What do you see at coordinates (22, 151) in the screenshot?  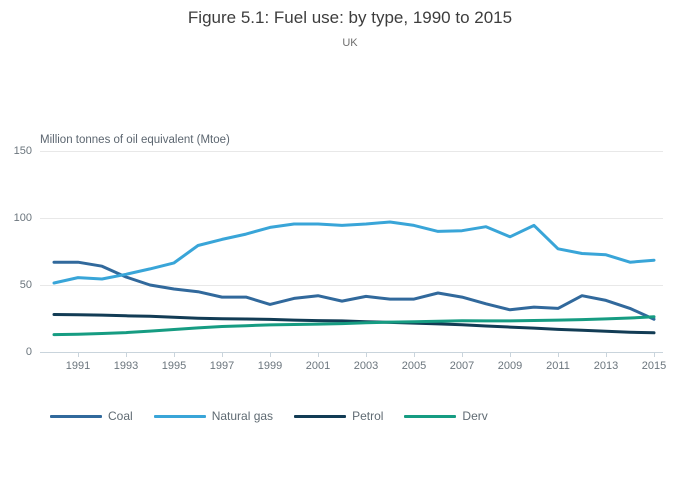 I see `y-tick-label: 150` at bounding box center [22, 151].